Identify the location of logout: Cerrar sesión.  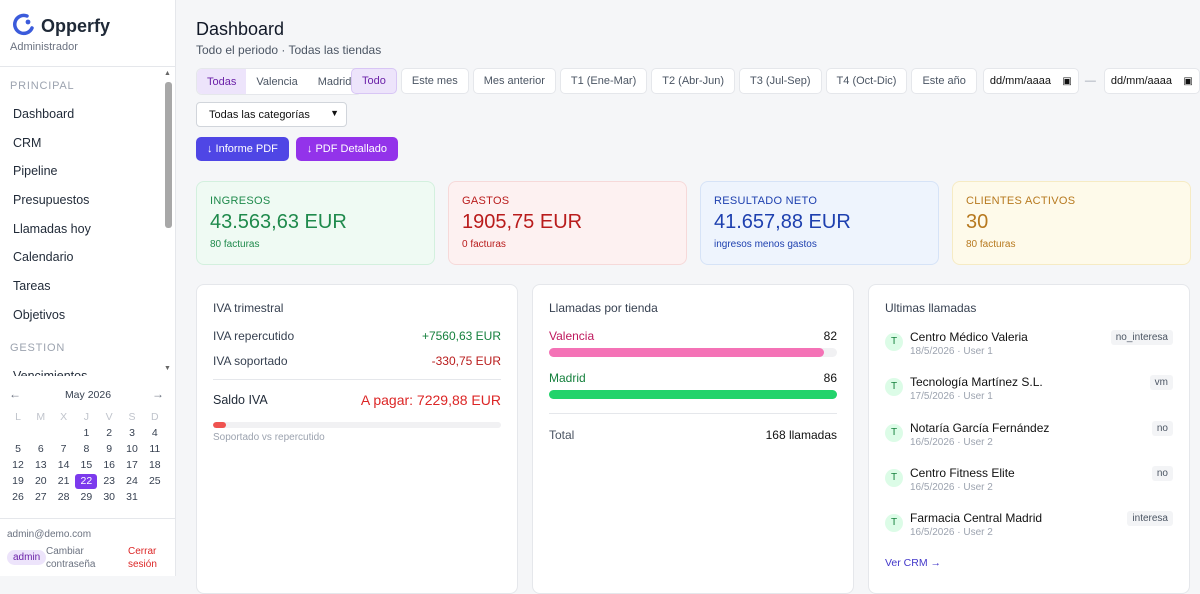
(142, 558).